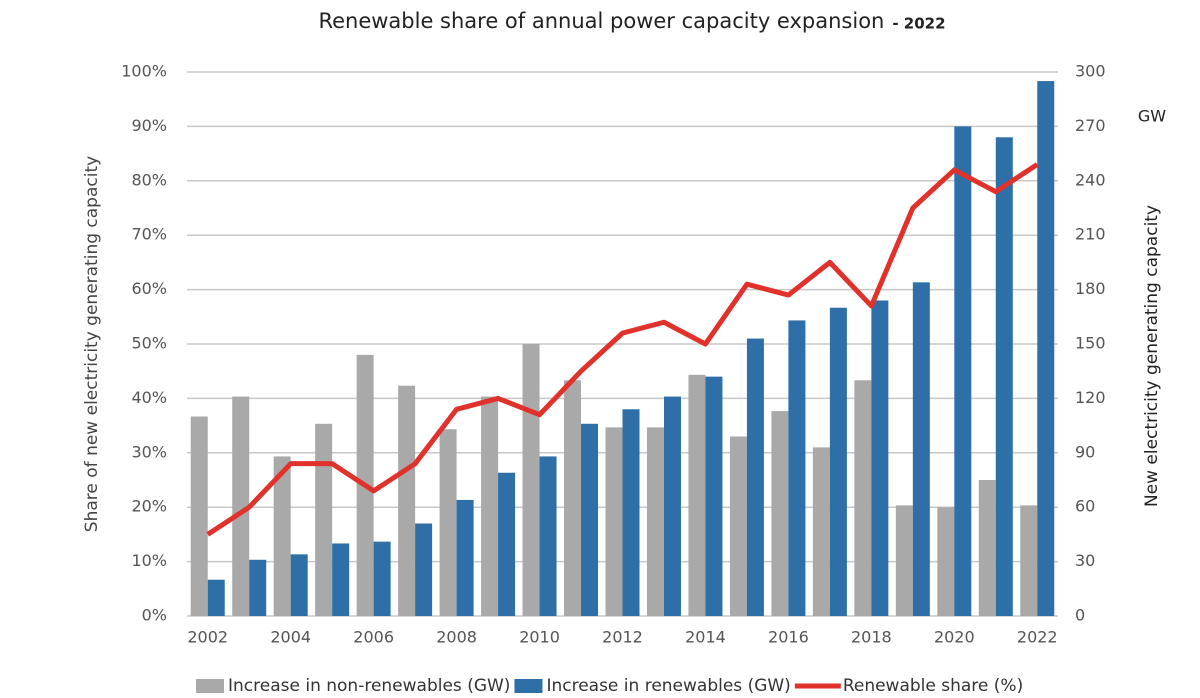 The height and width of the screenshot is (698, 1200). Describe the element at coordinates (705, 637) in the screenshot. I see `x-tick-label: 2014` at that location.